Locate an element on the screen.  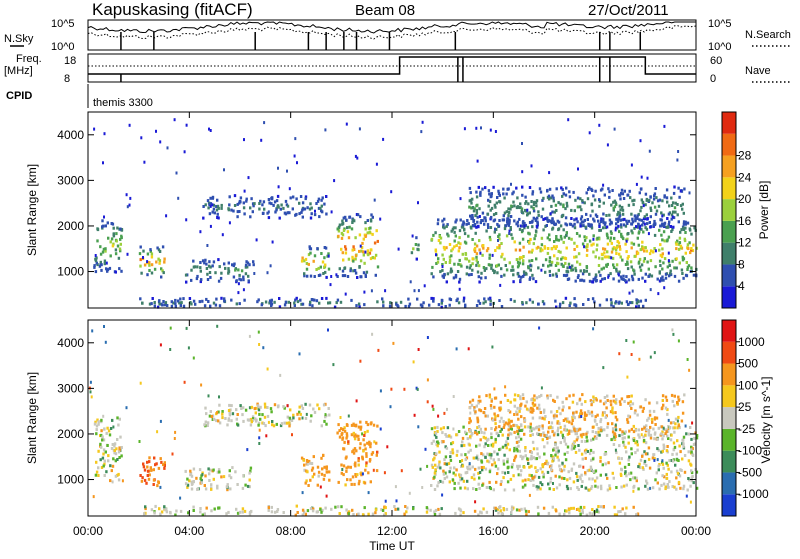
x-axis-label: Time UT is located at coordinates (392, 546).